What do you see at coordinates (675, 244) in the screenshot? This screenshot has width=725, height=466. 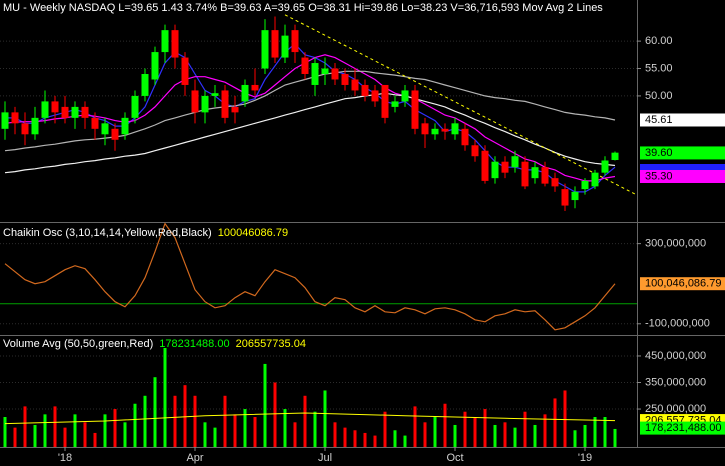 I see `y-tick-label: 300,000,000` at bounding box center [675, 244].